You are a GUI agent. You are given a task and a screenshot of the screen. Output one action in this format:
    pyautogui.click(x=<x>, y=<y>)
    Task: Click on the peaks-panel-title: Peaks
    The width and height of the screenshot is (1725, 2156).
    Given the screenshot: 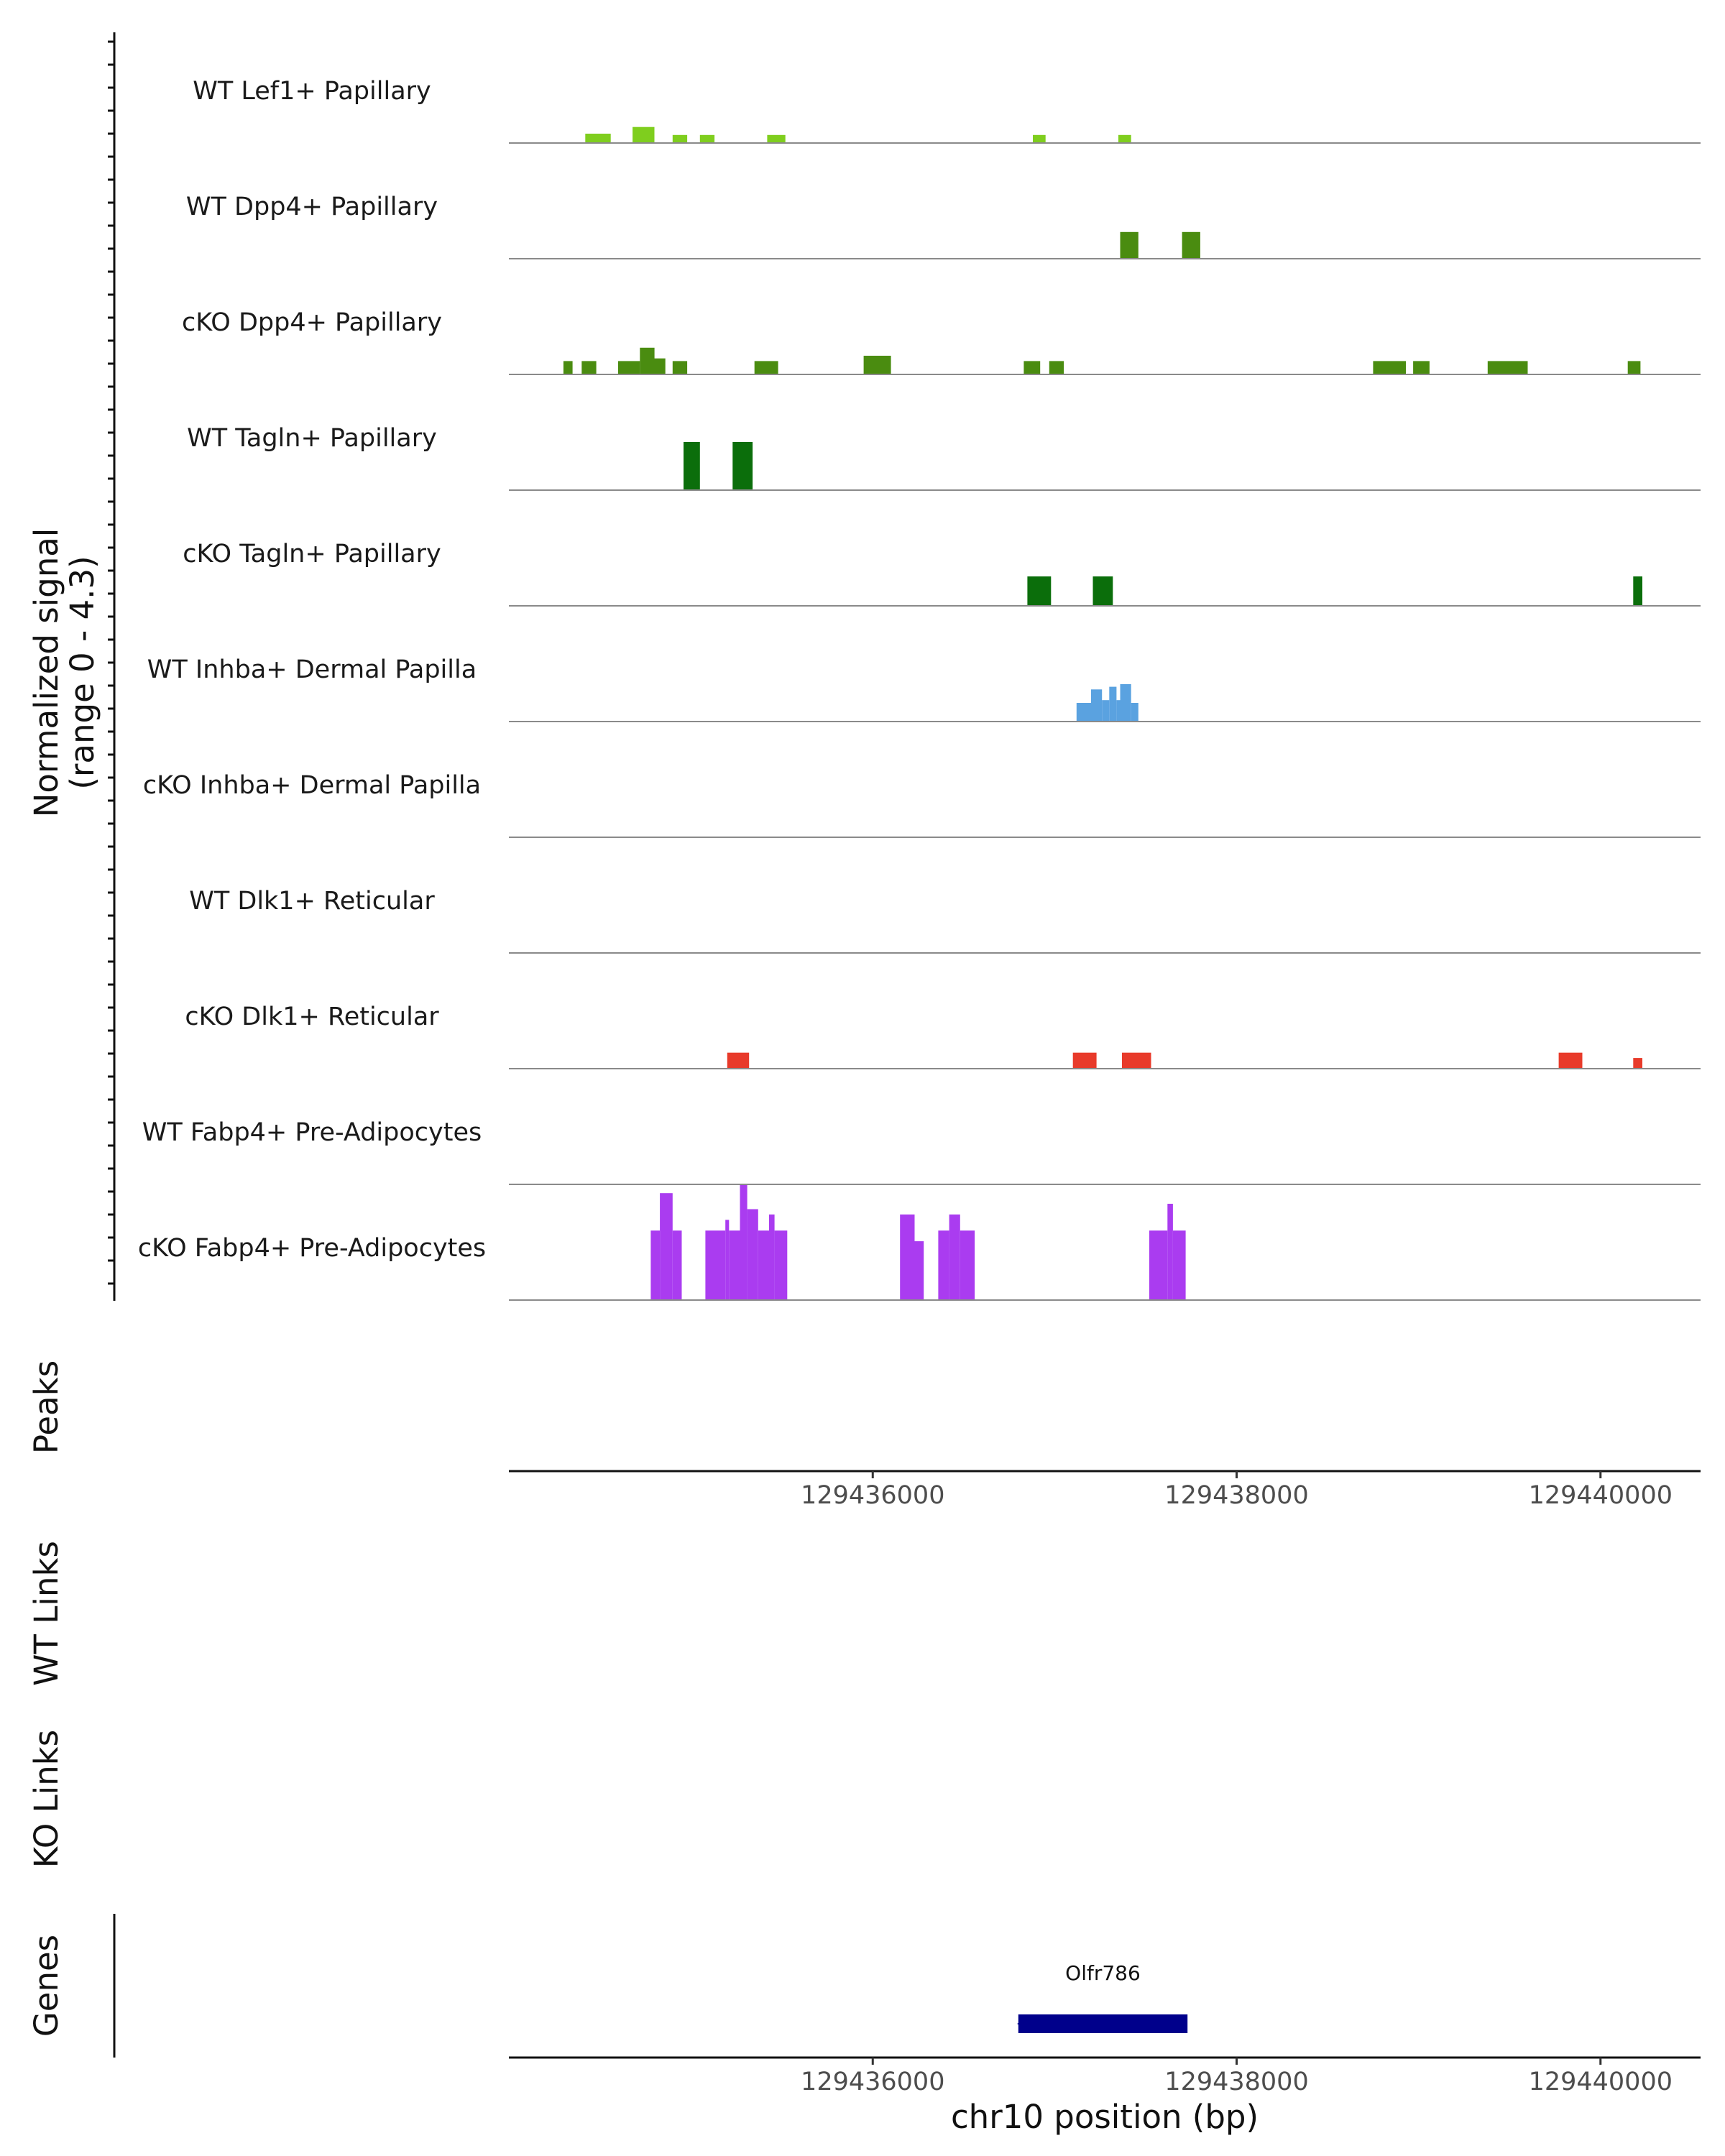 What is the action you would take?
    pyautogui.click(x=46, y=1407)
    